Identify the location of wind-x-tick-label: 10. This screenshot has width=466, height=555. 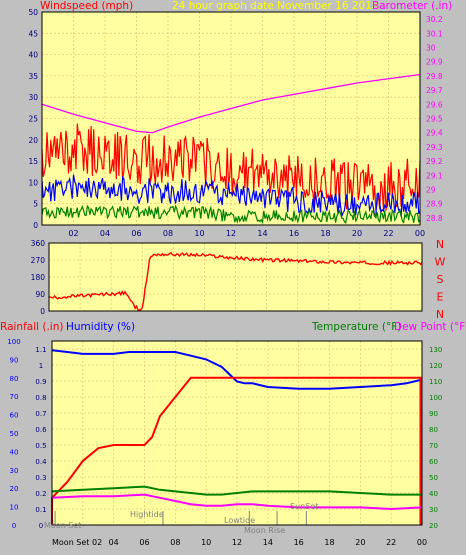
(199, 233).